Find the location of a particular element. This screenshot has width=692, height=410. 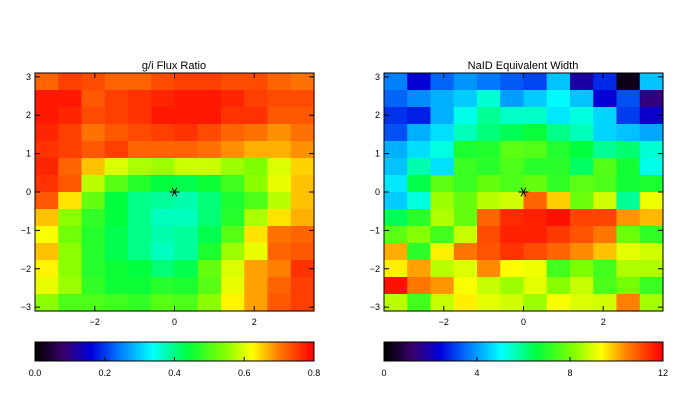

gi-flux-ratio-colorbar-label: 0.0 is located at coordinates (35, 373).